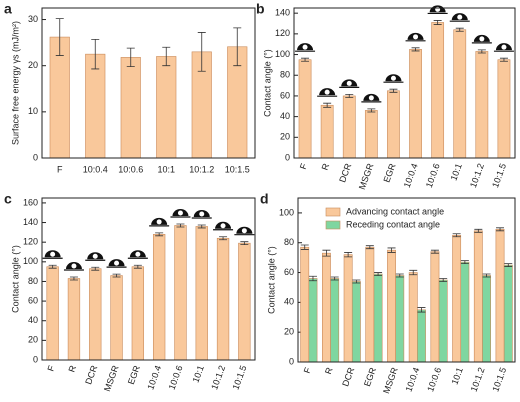  What do you see at coordinates (33, 340) in the screenshot?
I see `y-tick-label: 20` at bounding box center [33, 340].